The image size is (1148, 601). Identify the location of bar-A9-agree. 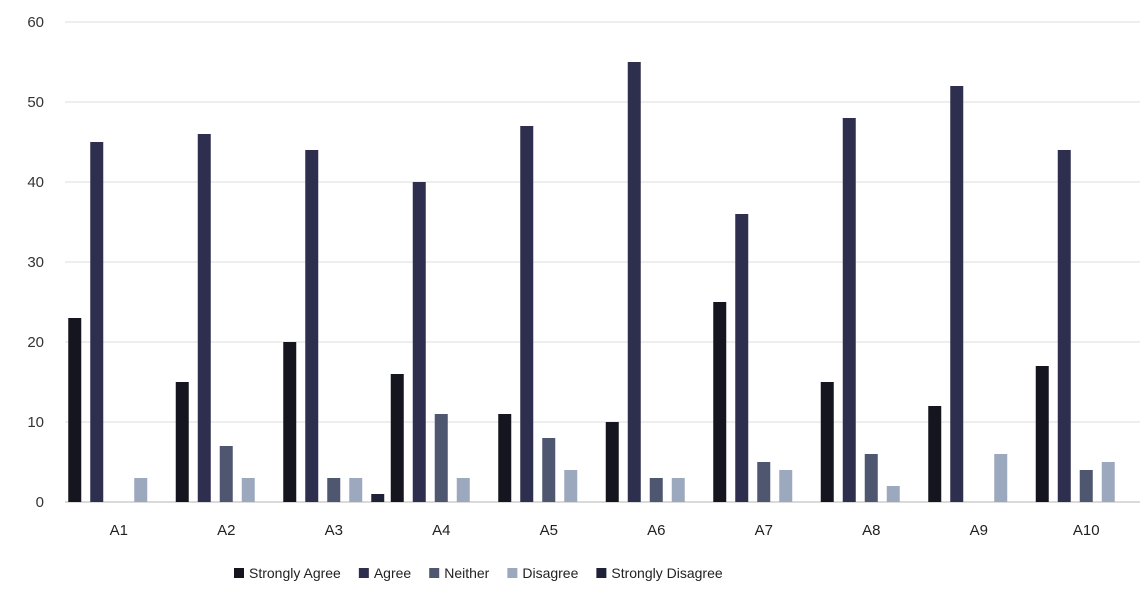
(957, 294).